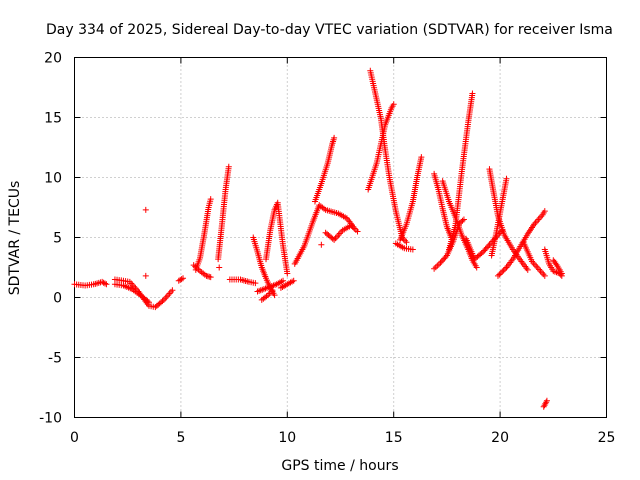  I want to click on y-tick-label: 20, so click(53, 59).